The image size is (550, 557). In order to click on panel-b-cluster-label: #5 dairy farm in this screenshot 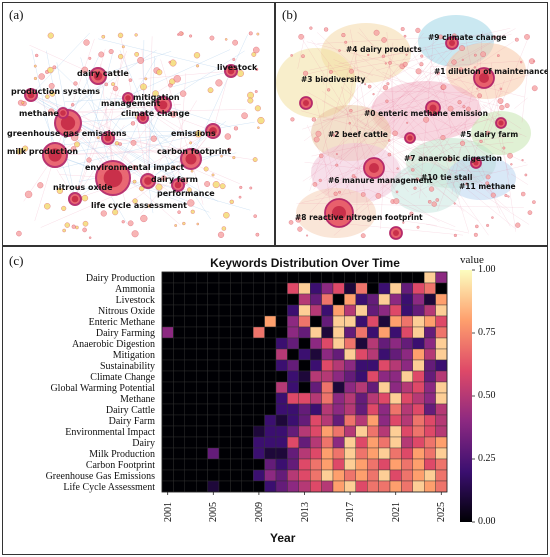, I will do `click(489, 134)`.